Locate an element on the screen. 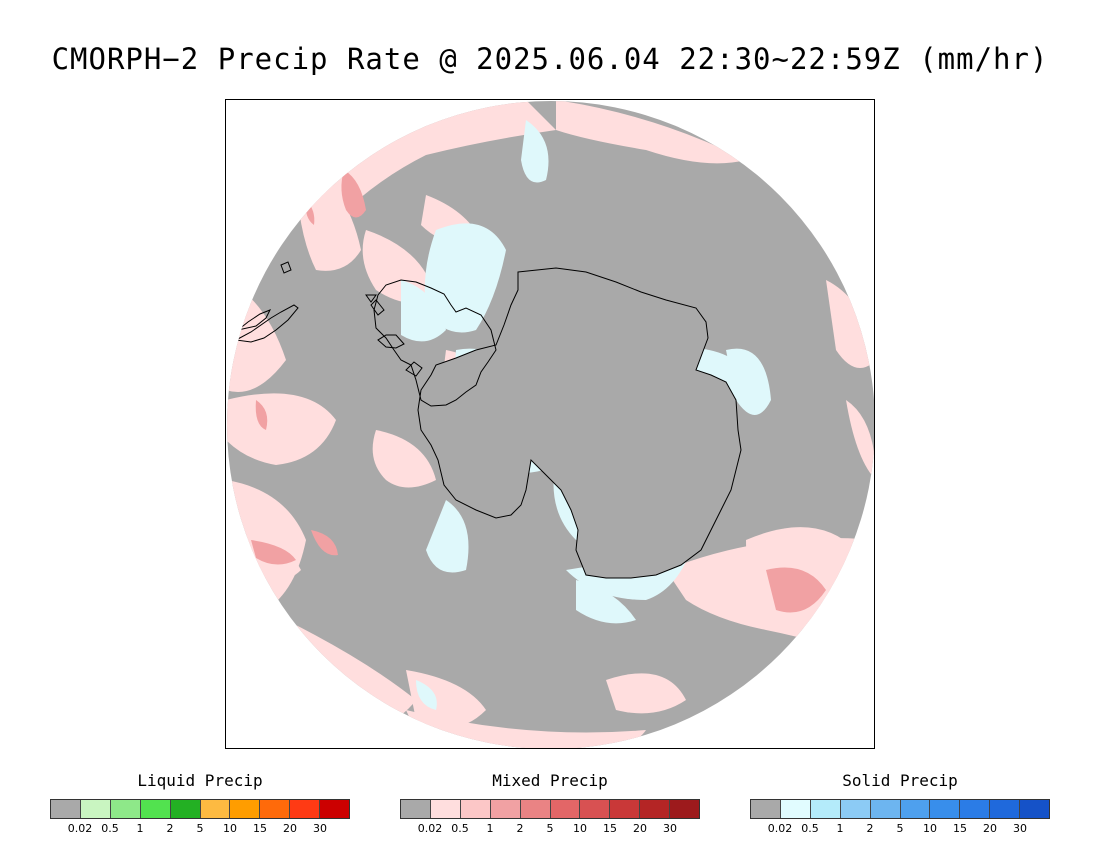 This screenshot has height=850, width=1100. legend-liquid-precip: Liquid Precip 0.02 0.5 1 2 5 10 15 20 30 is located at coordinates (200, 803).